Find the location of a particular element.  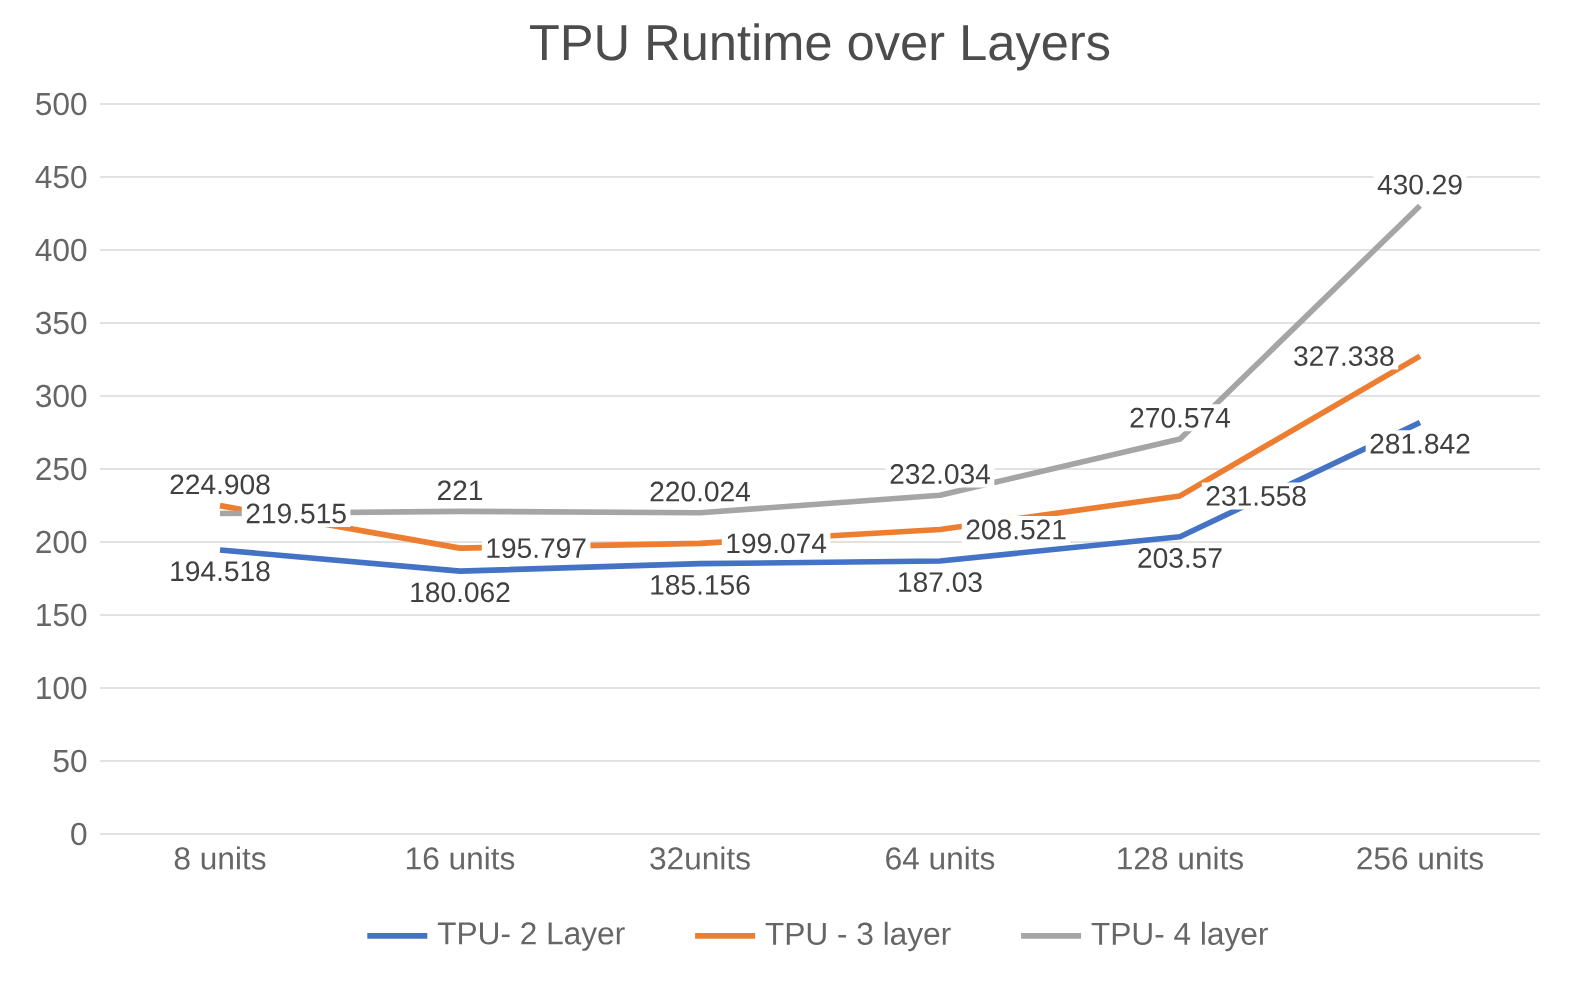

data-label: 185.156 is located at coordinates (700, 584).